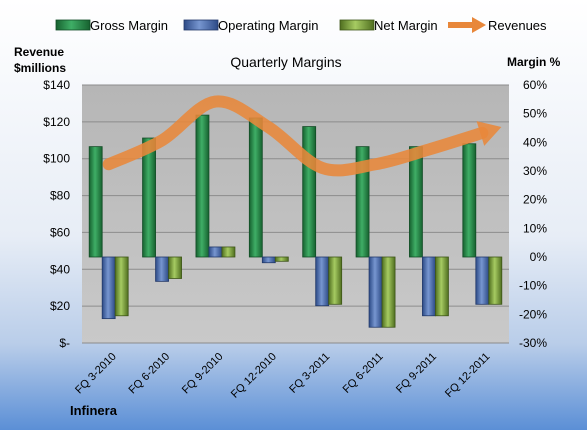  I want to click on legend-swatch-gross-margin, so click(73, 25).